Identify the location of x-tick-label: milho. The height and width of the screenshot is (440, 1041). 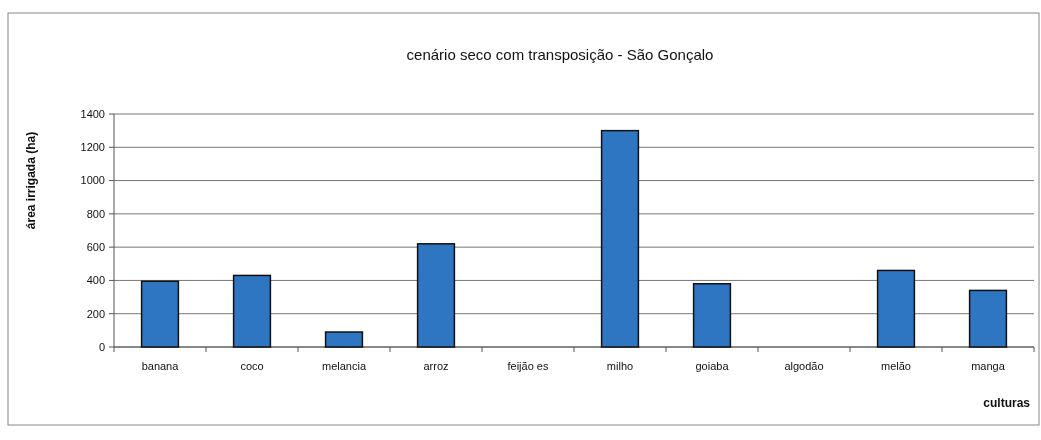
(620, 366).